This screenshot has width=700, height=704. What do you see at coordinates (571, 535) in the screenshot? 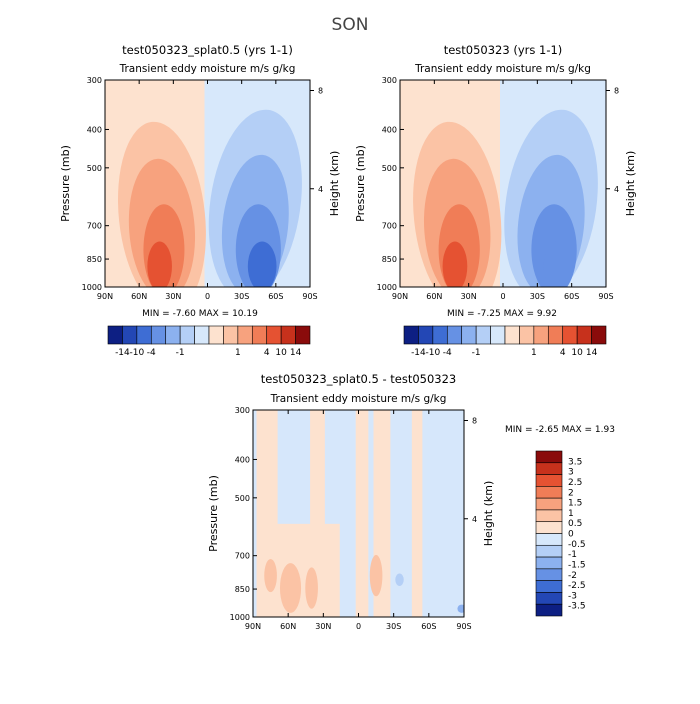
I see `colorbar-label: 0` at bounding box center [571, 535].